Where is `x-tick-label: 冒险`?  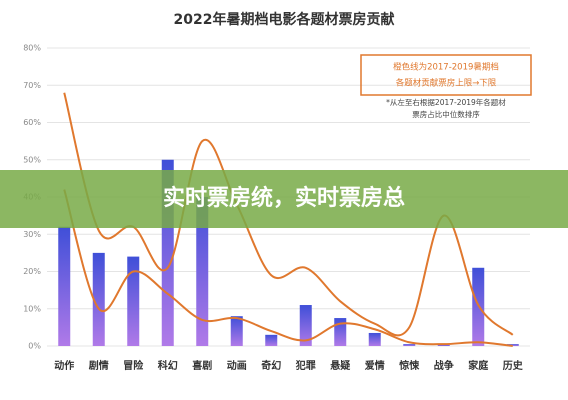 x-tick-label: 冒险 is located at coordinates (133, 365).